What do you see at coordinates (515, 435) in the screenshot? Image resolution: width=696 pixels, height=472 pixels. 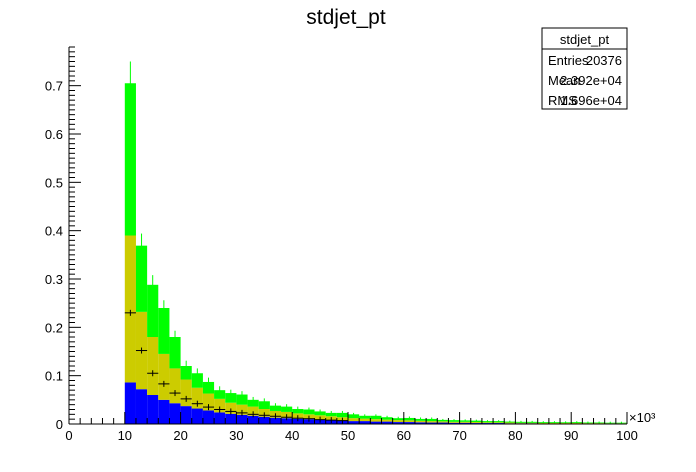 I see `x-tick-label: 80` at bounding box center [515, 435].